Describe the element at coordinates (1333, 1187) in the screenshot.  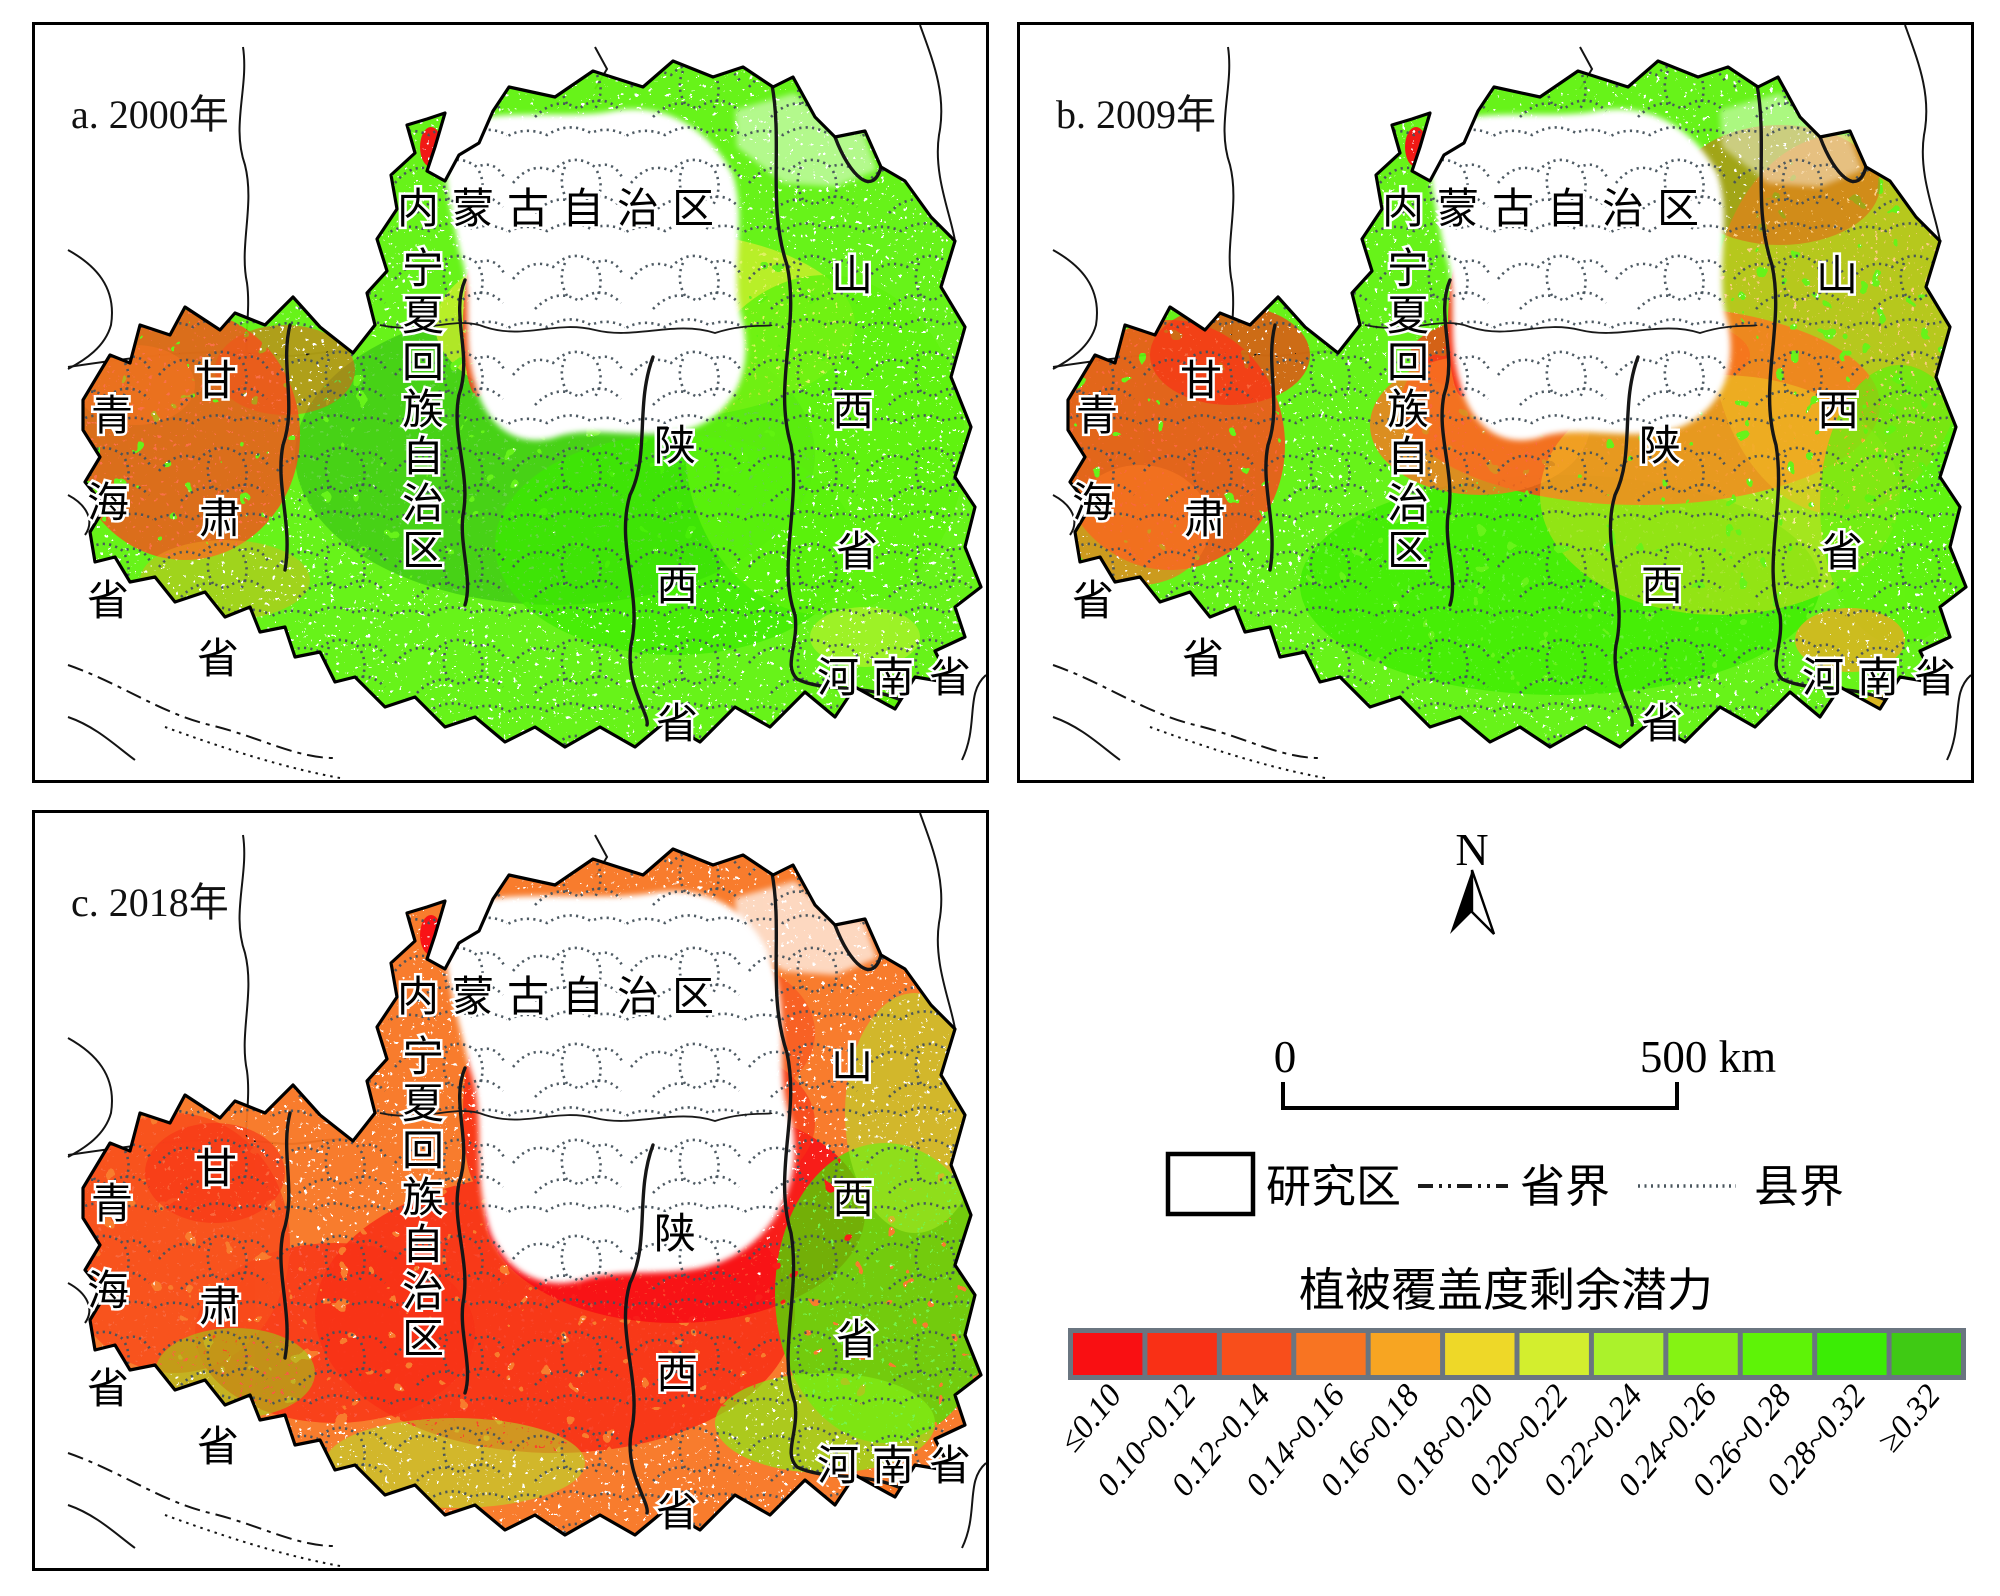
I see `legend-item-study-area: 研究区` at that location.